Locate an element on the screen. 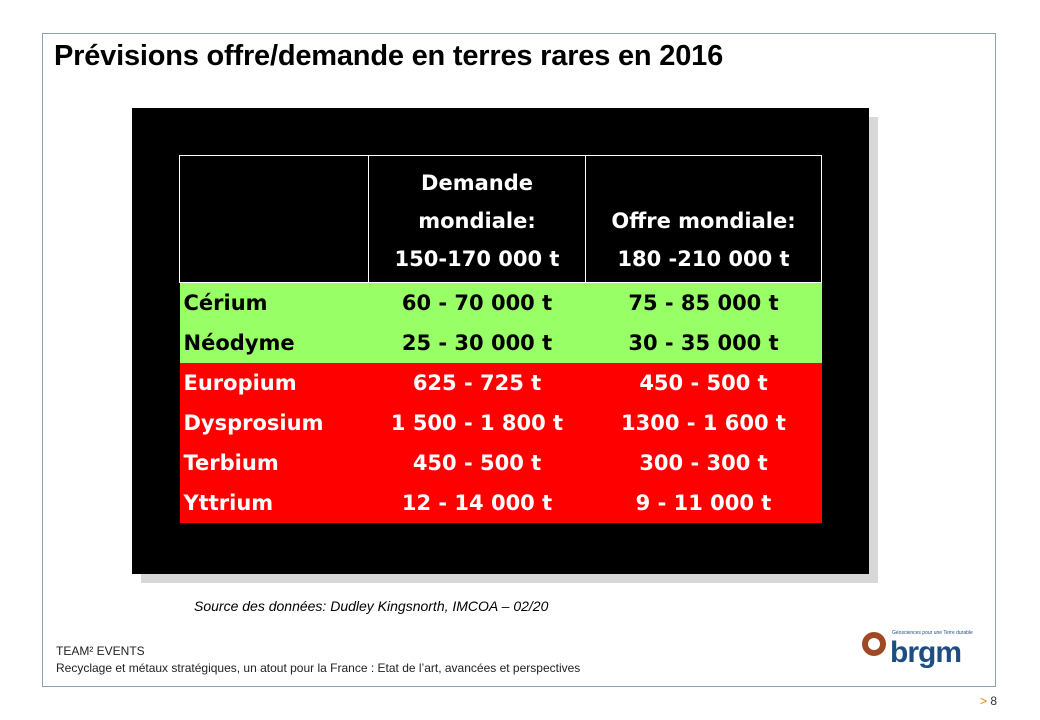  table-row-terbium: Terbium 450 - 500 t 300 - 300 t is located at coordinates (500, 463).